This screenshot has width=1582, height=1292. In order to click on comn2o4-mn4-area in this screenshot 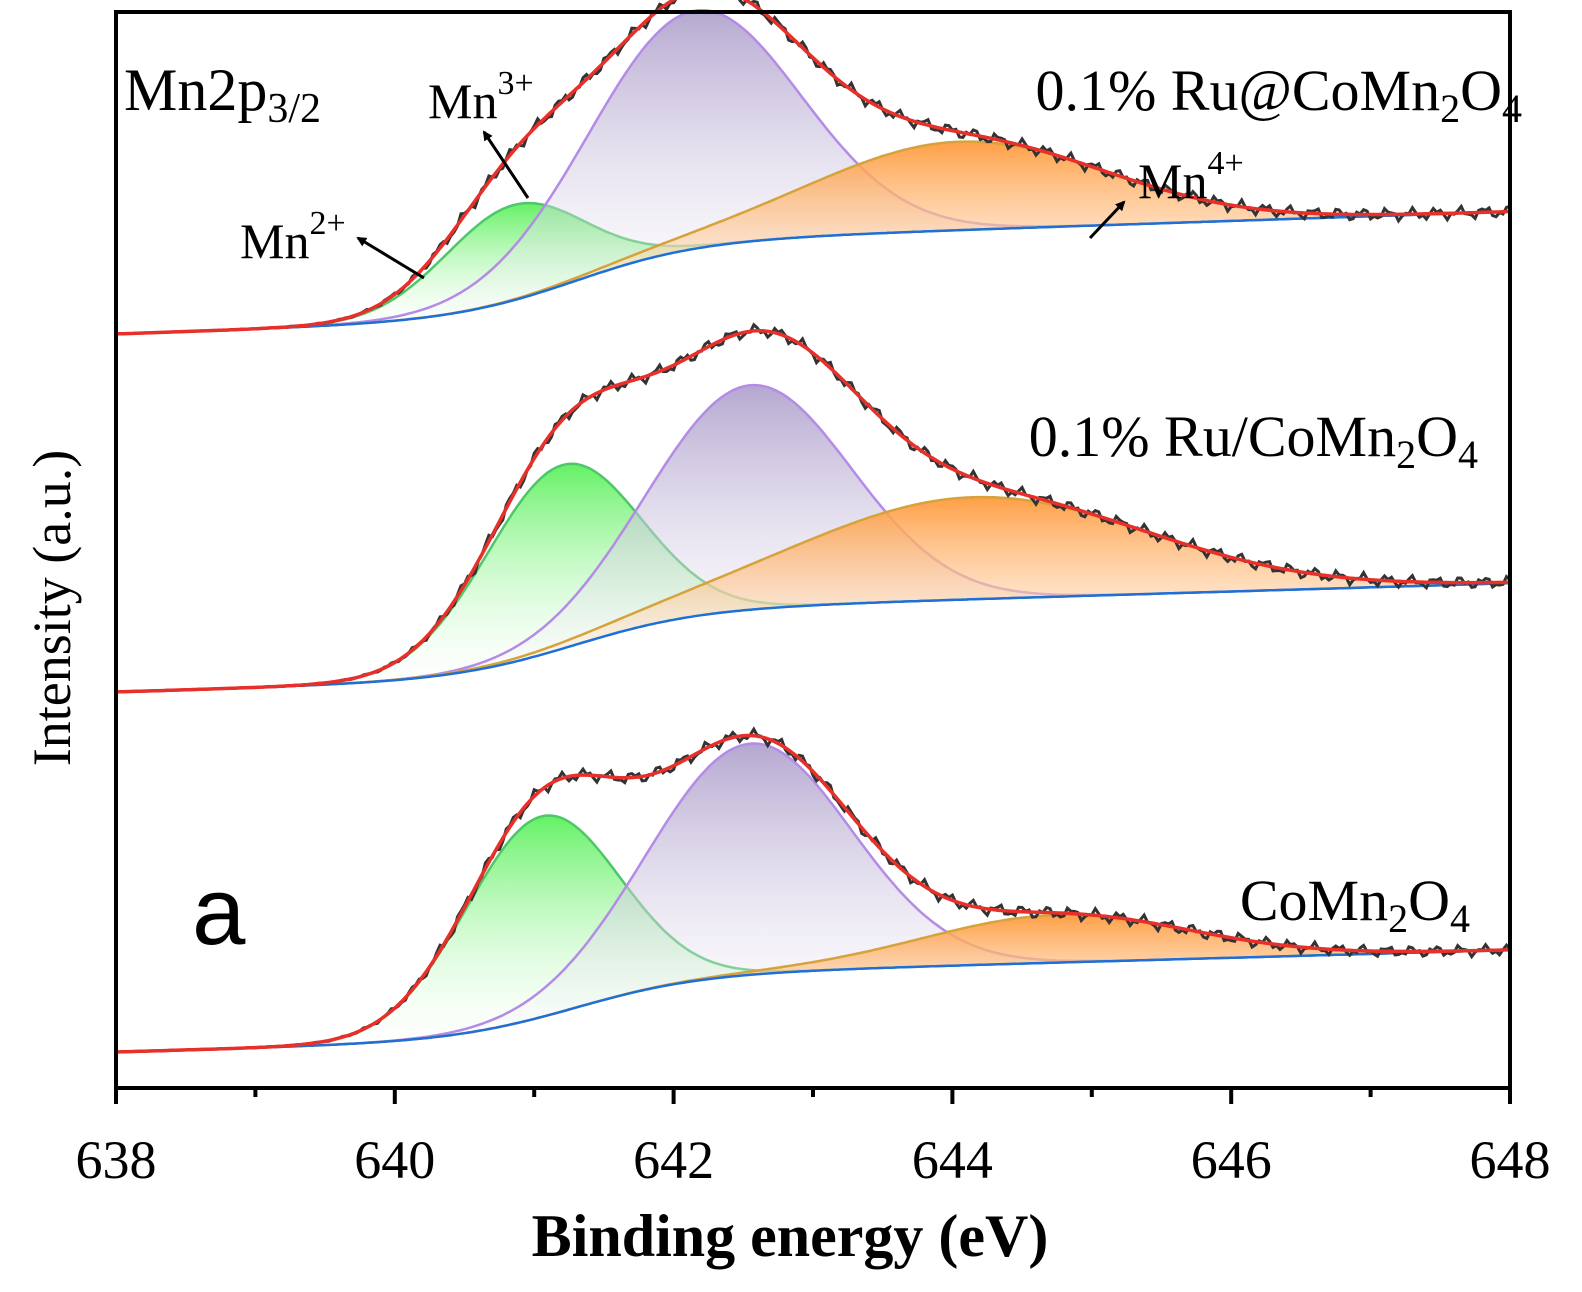, I will do `click(813, 983)`.